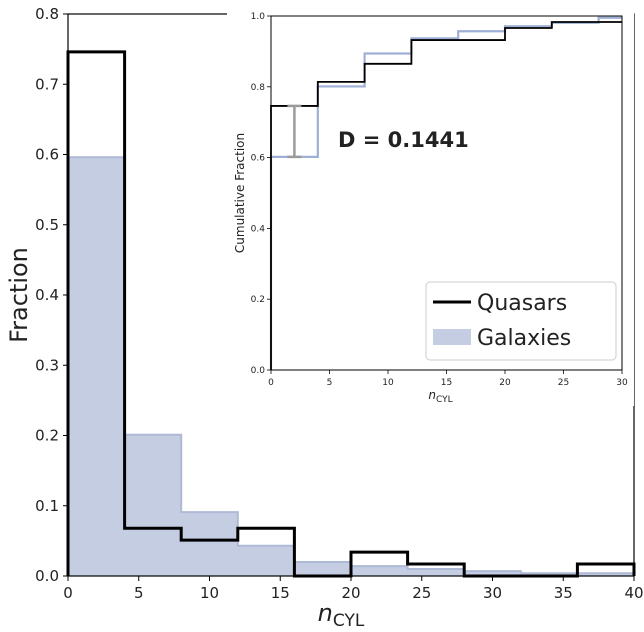 The width and height of the screenshot is (644, 632). What do you see at coordinates (19, 295) in the screenshot?
I see `main-y-axis-label: Fraction` at bounding box center [19, 295].